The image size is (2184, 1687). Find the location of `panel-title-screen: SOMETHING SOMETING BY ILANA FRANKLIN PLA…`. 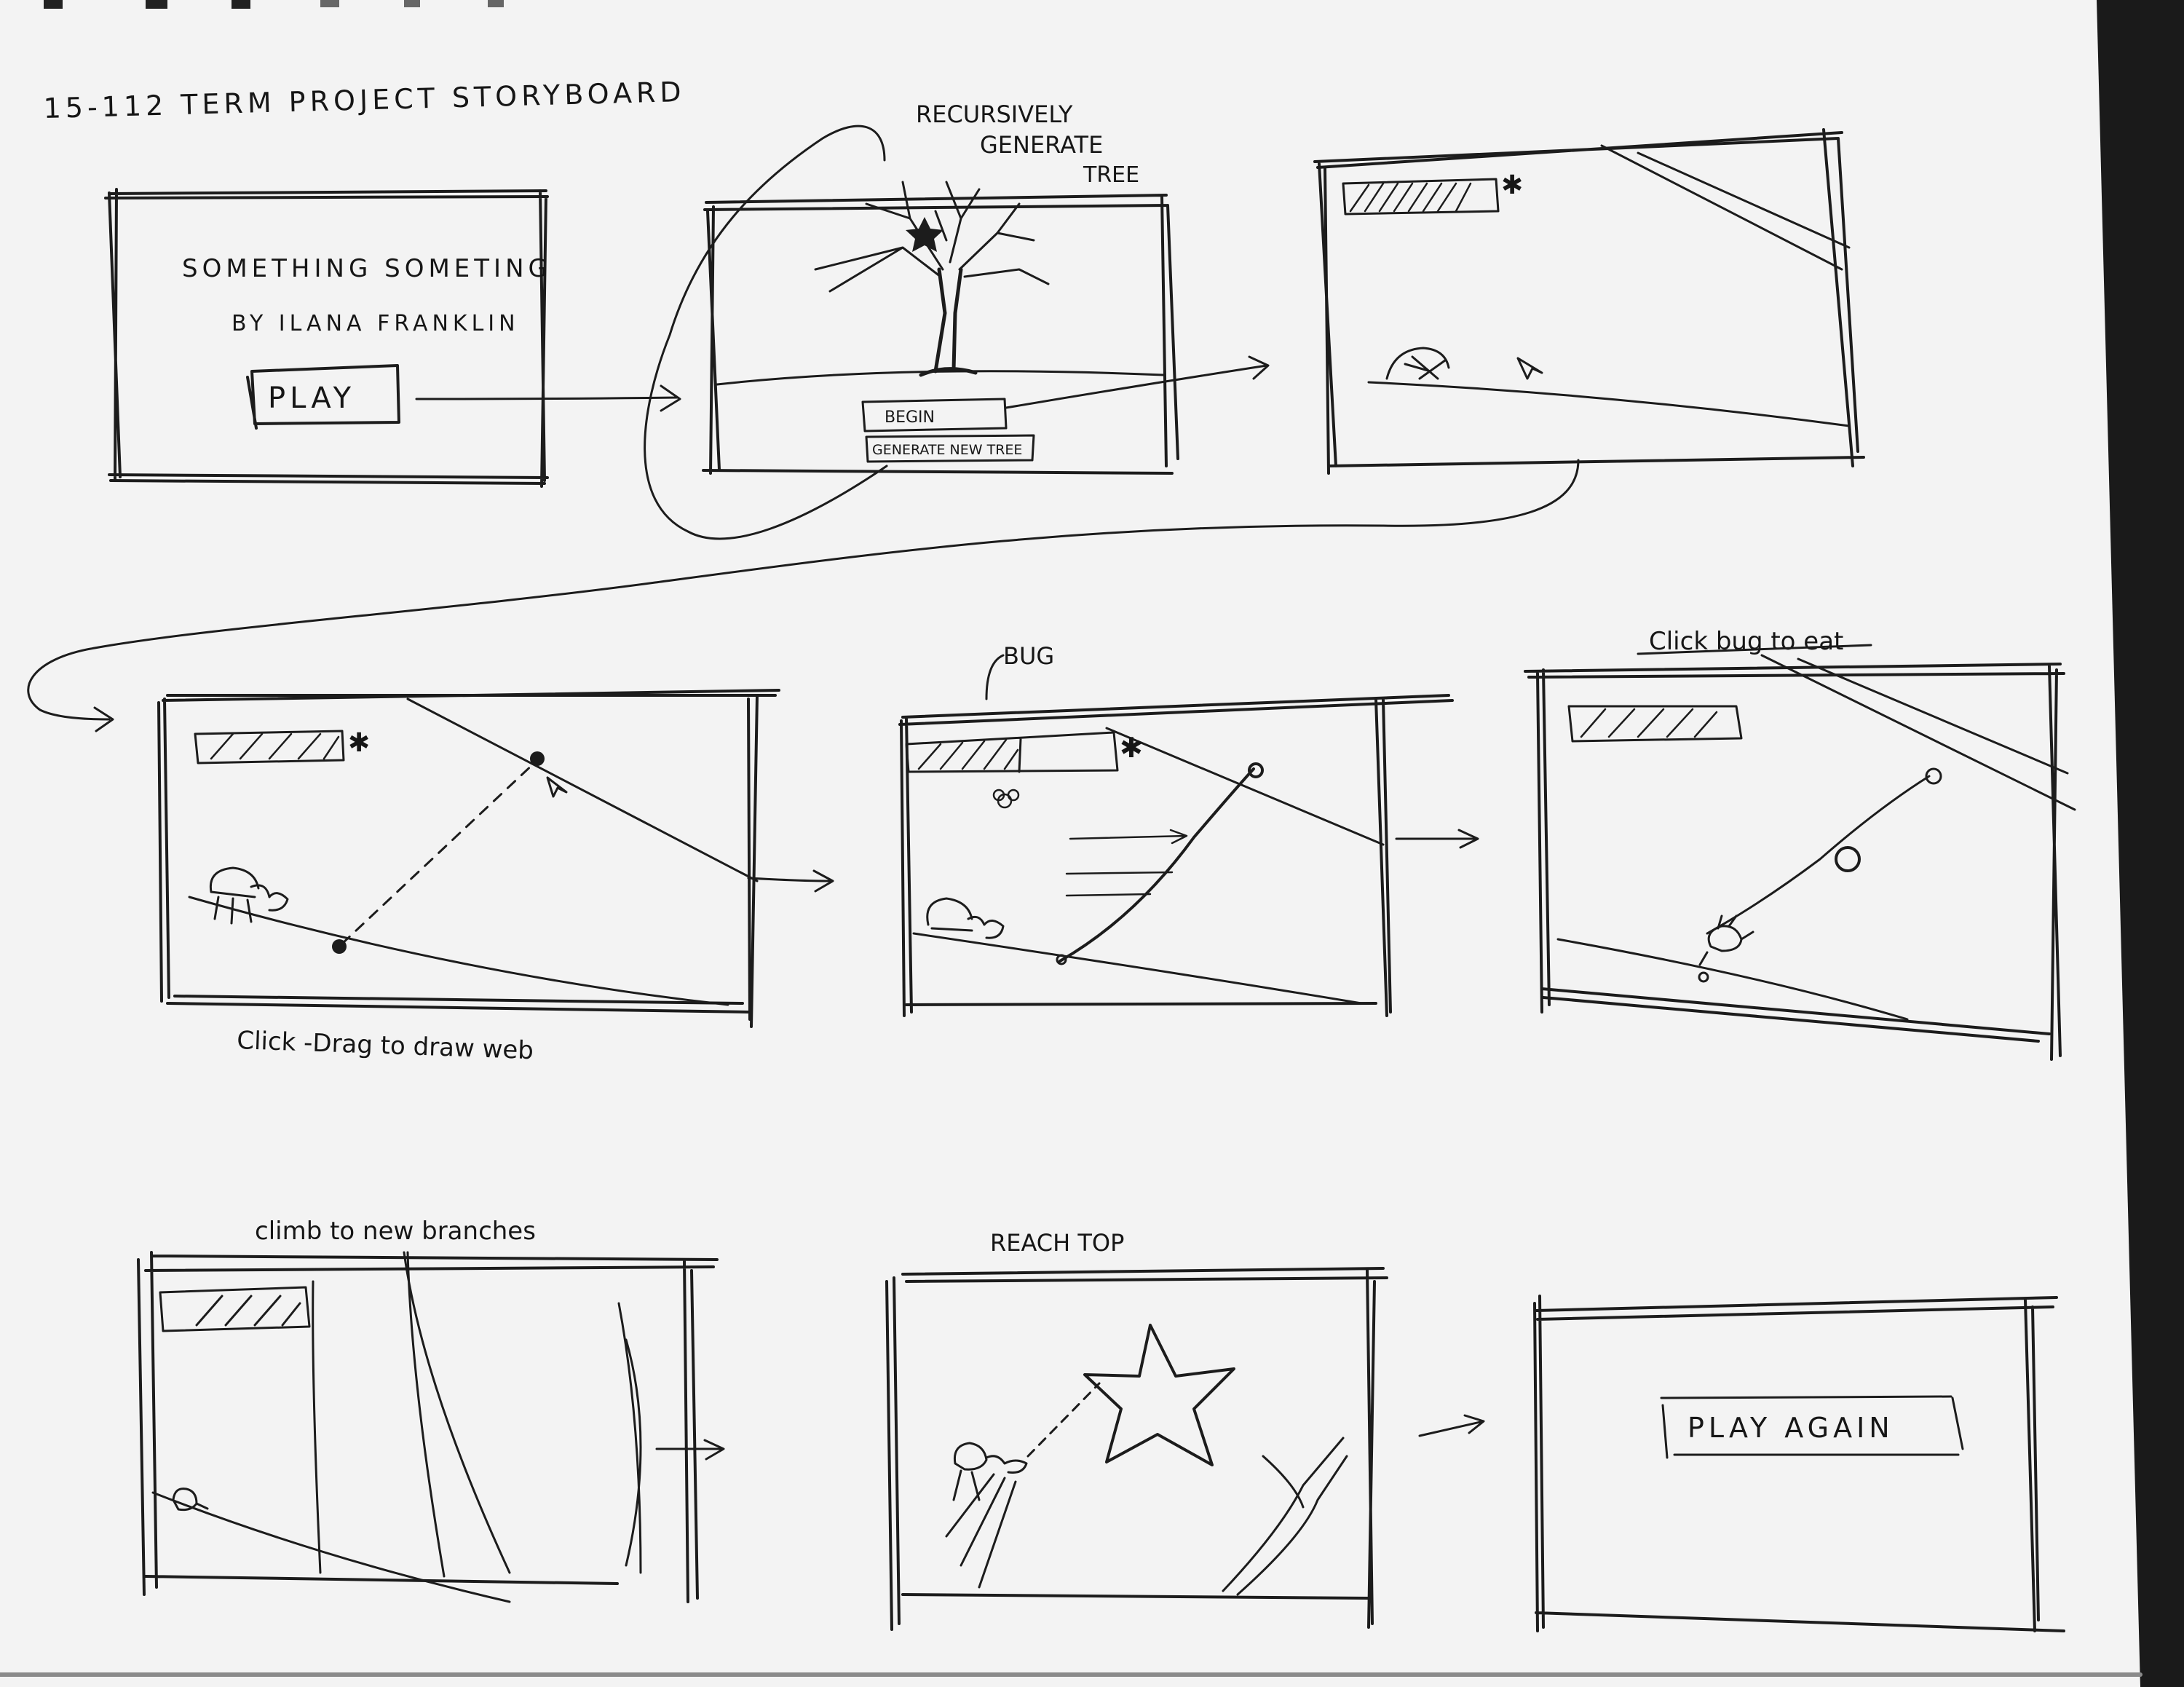

panel-title-screen: SOMETHING SOMETING BY ILANA FRANKLIN PLA… is located at coordinates (328, 338).